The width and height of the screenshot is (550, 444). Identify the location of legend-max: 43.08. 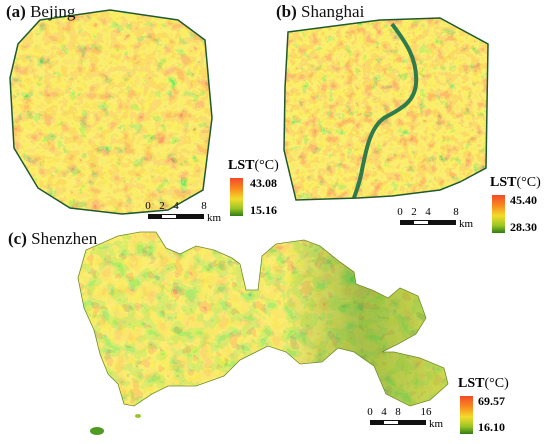
(263, 183).